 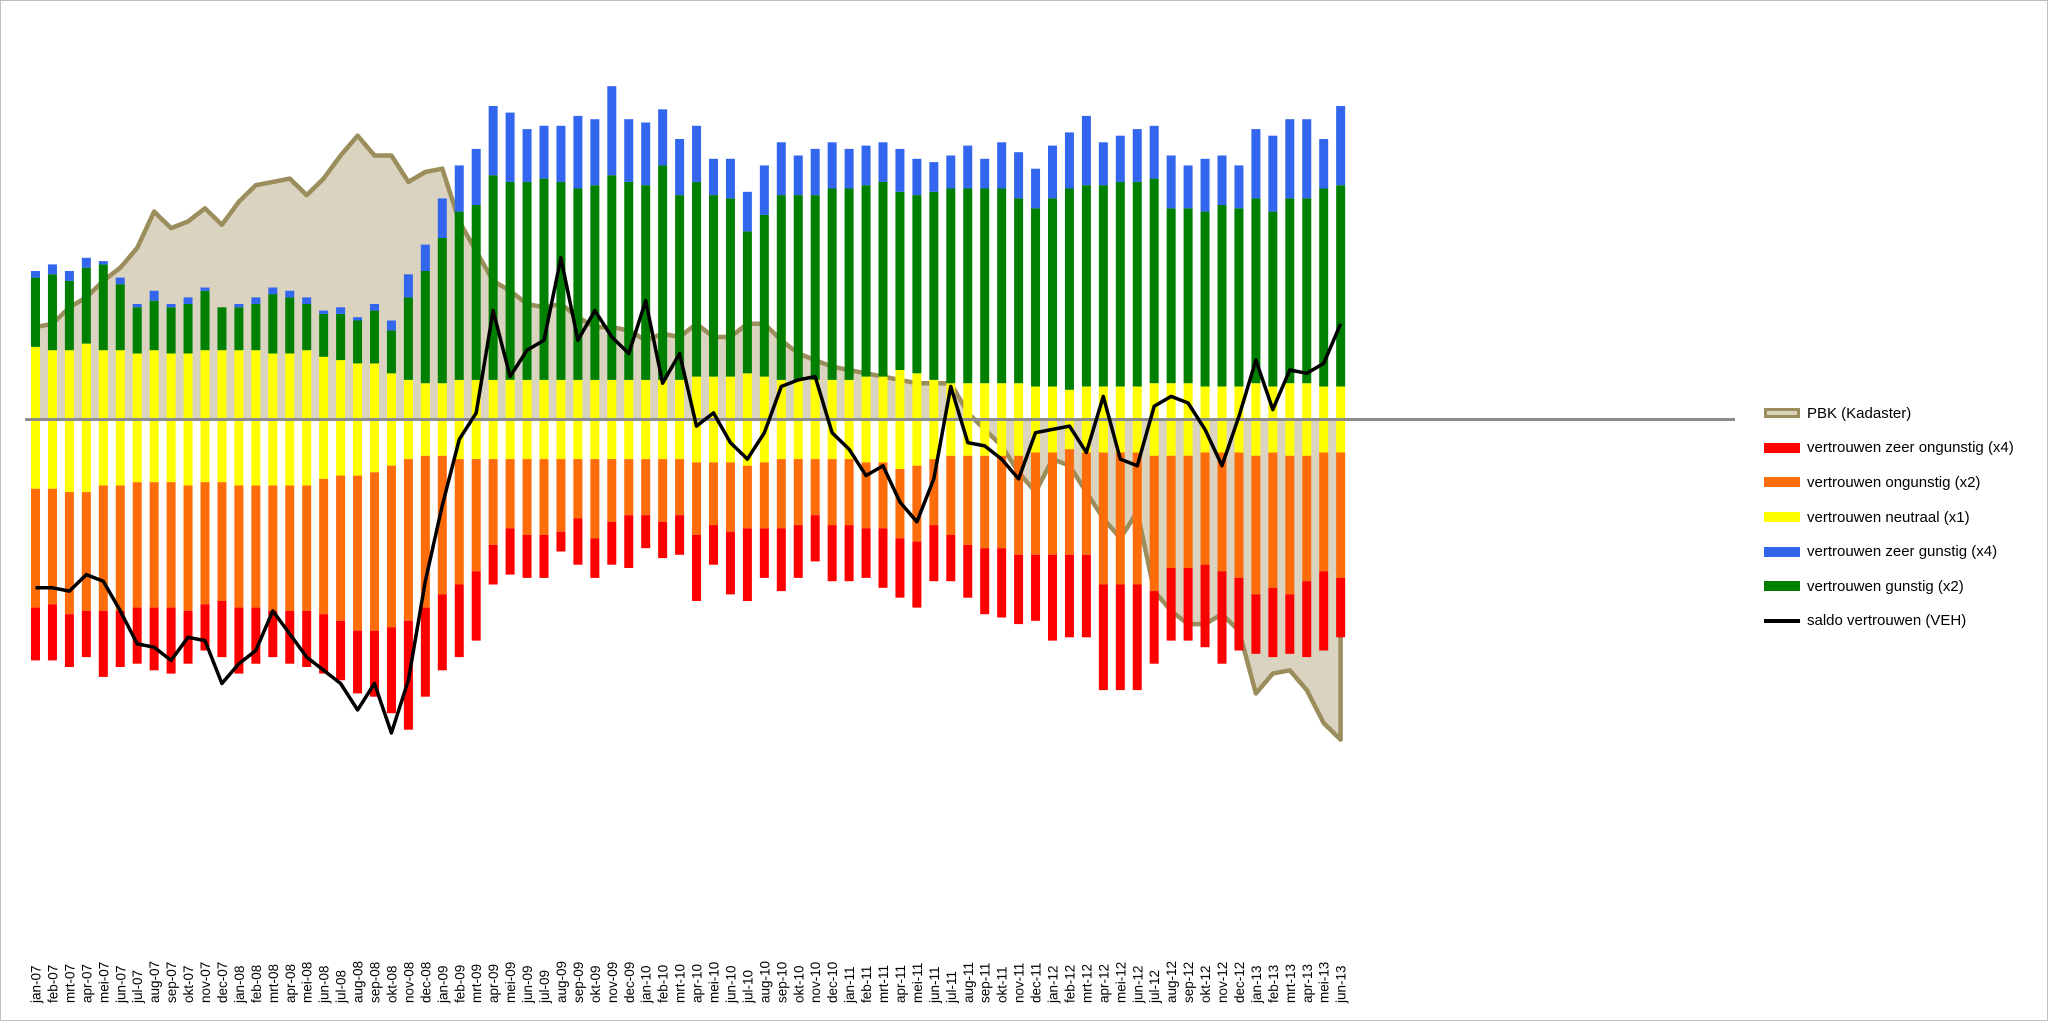 What do you see at coordinates (815, 982) in the screenshot?
I see `x-tick-label-nov-10: nov-10` at bounding box center [815, 982].